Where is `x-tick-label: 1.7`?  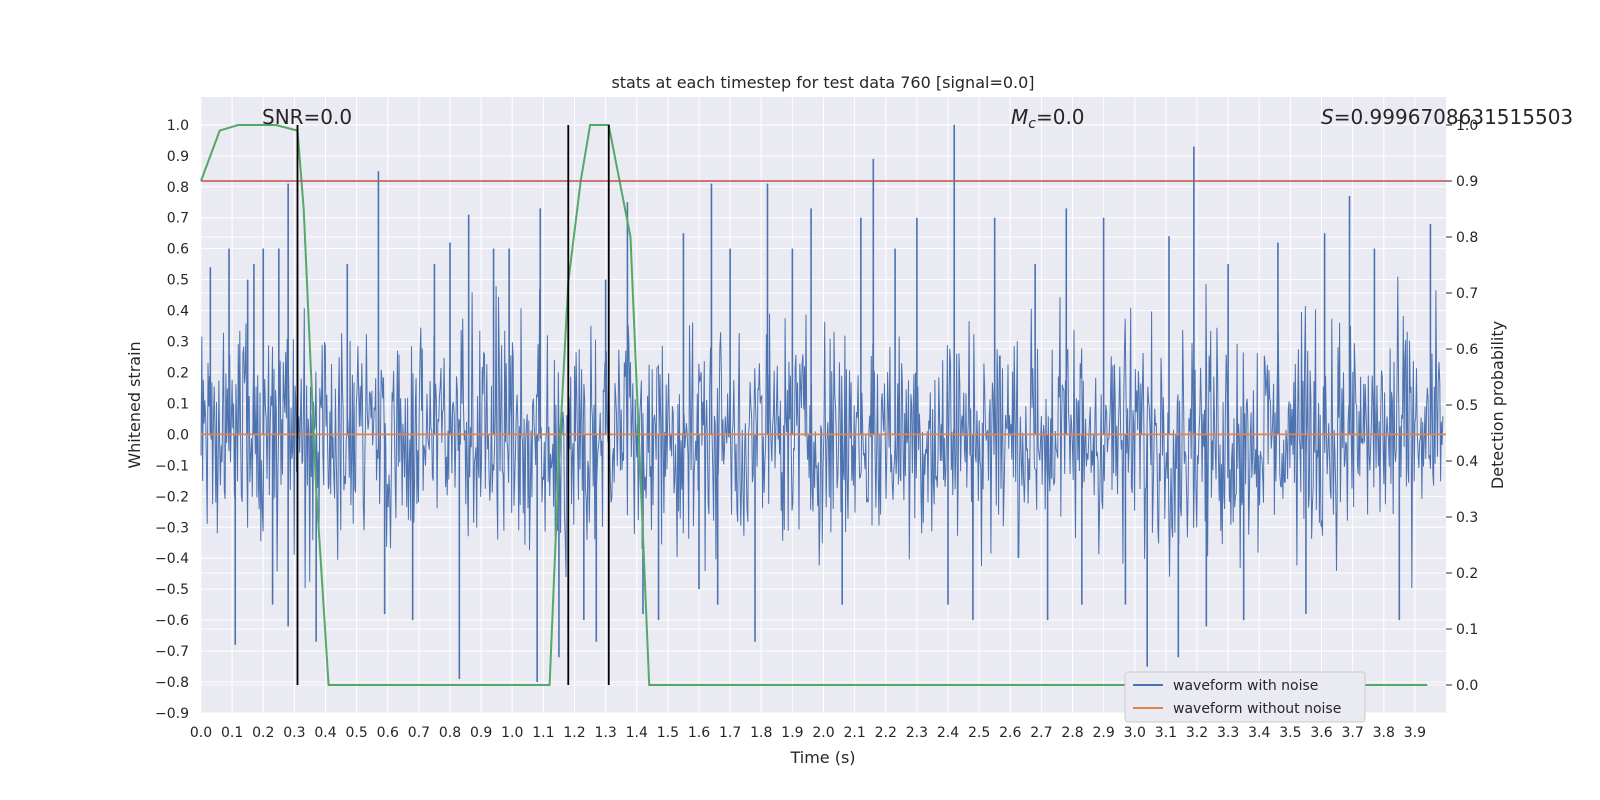 x-tick-label: 1.7 is located at coordinates (730, 733).